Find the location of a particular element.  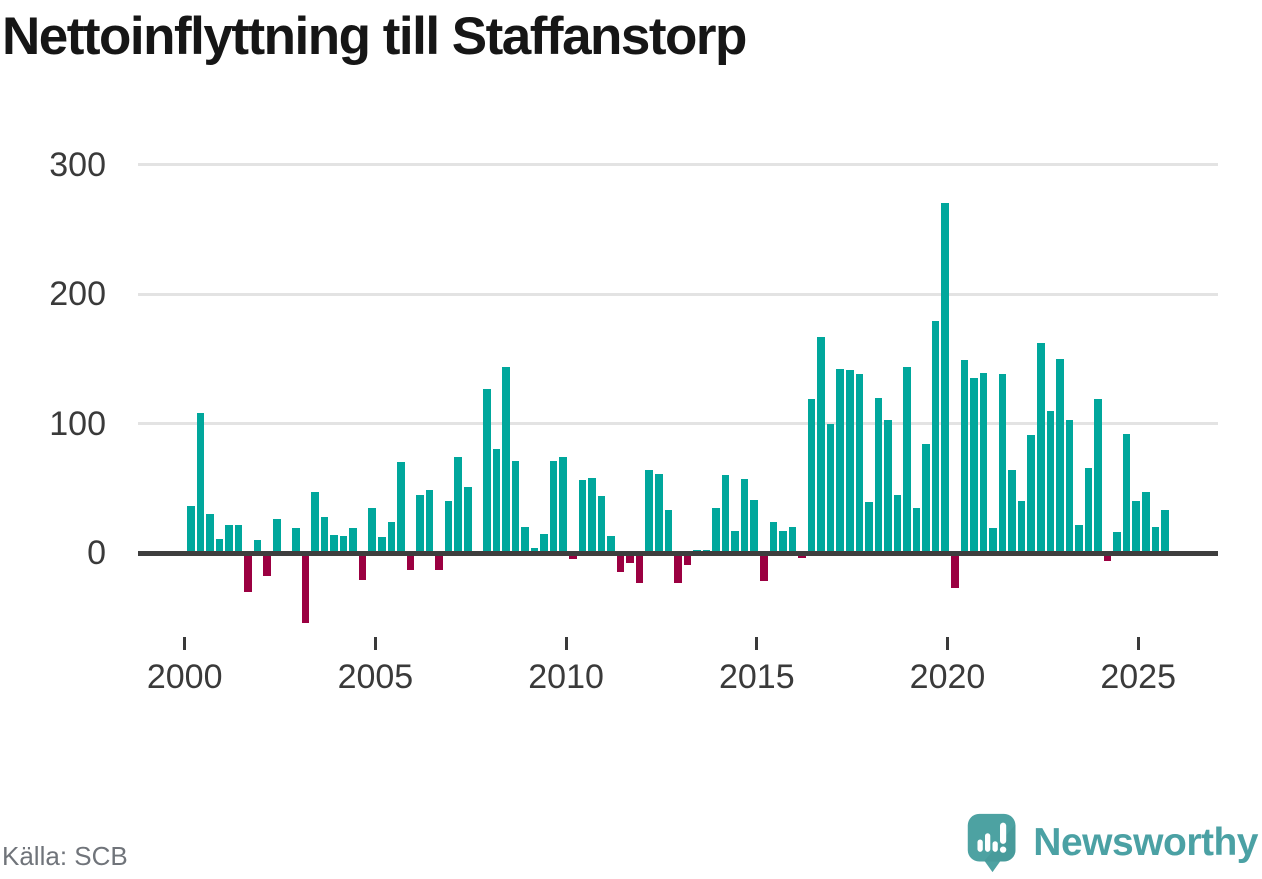

y-axis-tick-label: 300 is located at coordinates (77, 164).